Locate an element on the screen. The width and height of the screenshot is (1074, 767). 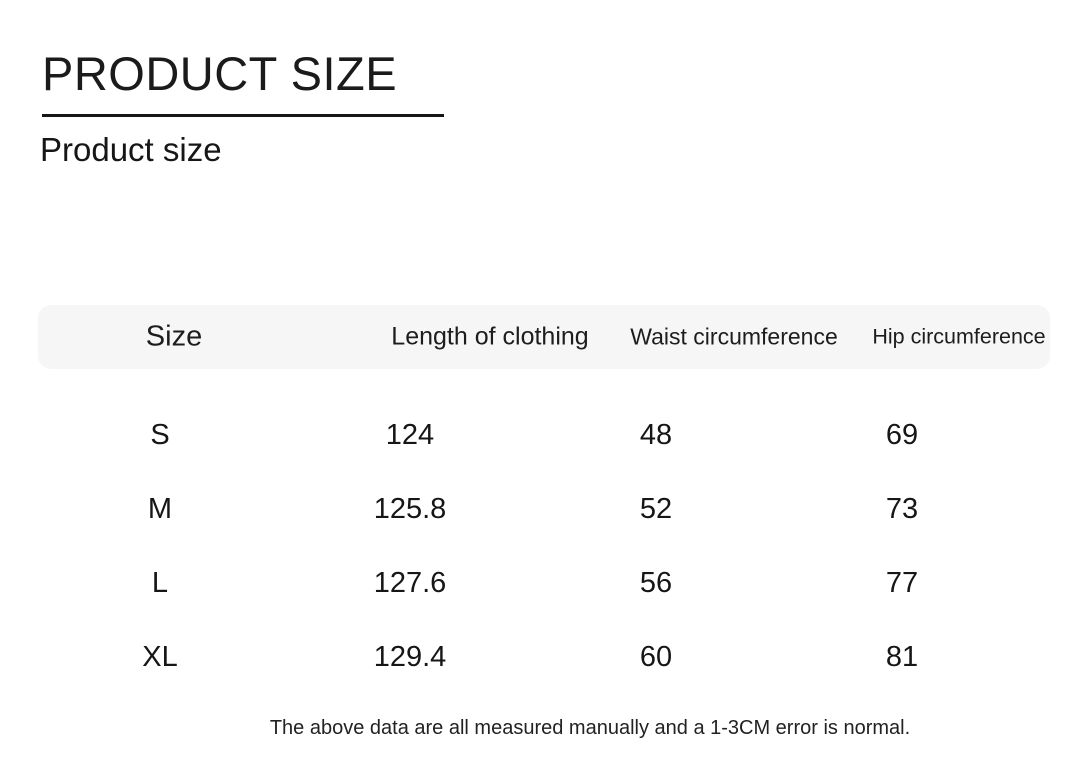
length-value: 129.4 is located at coordinates (410, 657).